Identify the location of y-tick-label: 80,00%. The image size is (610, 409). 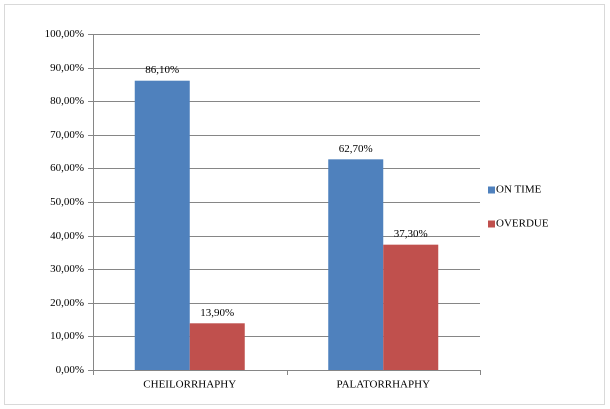
(67, 101).